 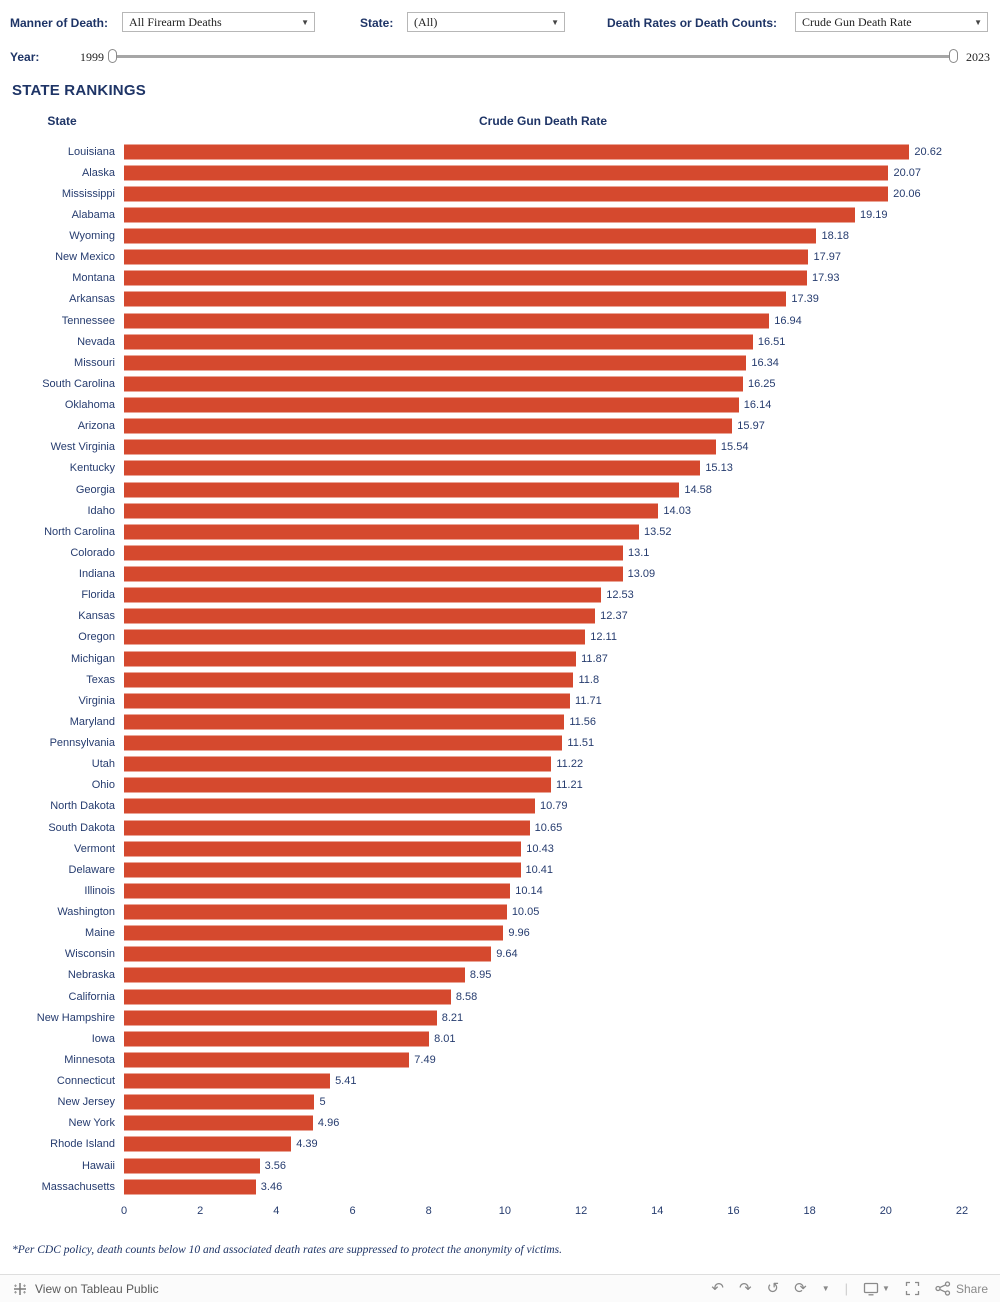 I want to click on value-label: 4.96, so click(x=328, y=1123).